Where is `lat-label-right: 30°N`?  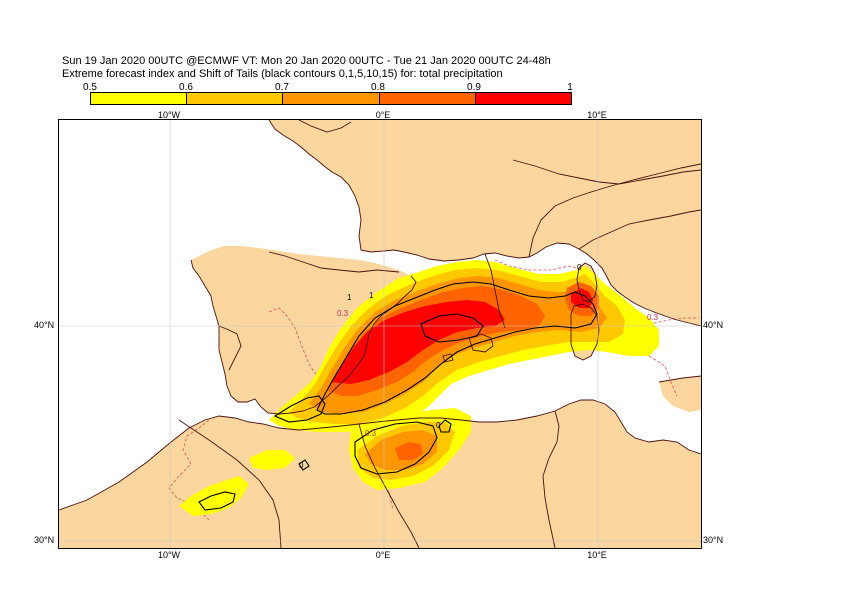
lat-label-right: 30°N is located at coordinates (713, 540).